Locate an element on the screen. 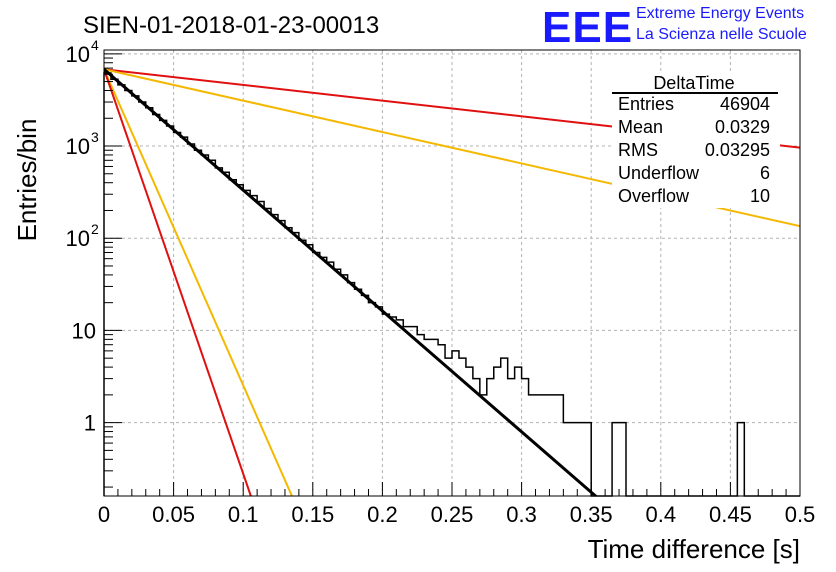  y-axis-title: Entries/bin is located at coordinates (27, 180).